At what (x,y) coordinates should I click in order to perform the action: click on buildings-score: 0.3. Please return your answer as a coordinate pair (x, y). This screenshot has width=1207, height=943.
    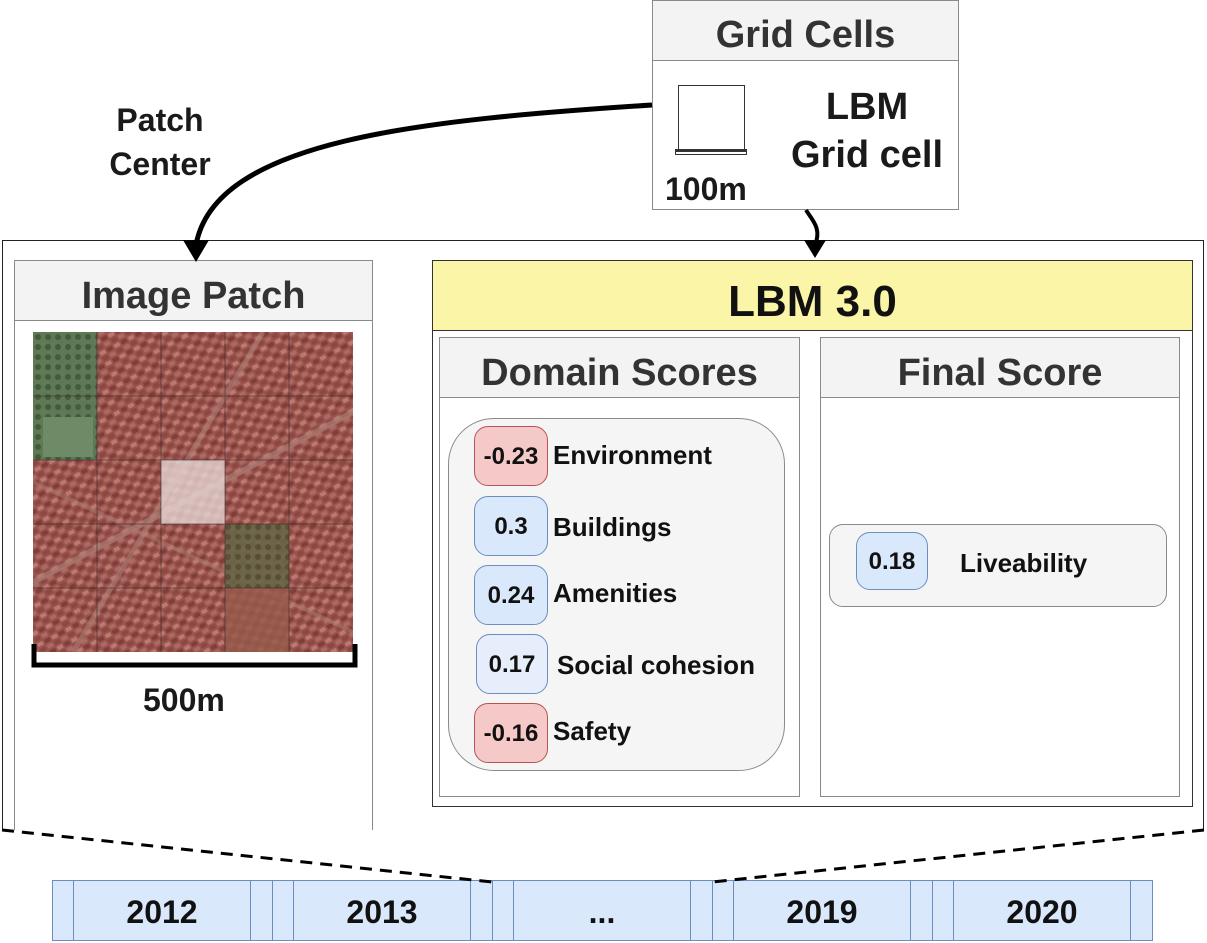
    Looking at the image, I should click on (511, 526).